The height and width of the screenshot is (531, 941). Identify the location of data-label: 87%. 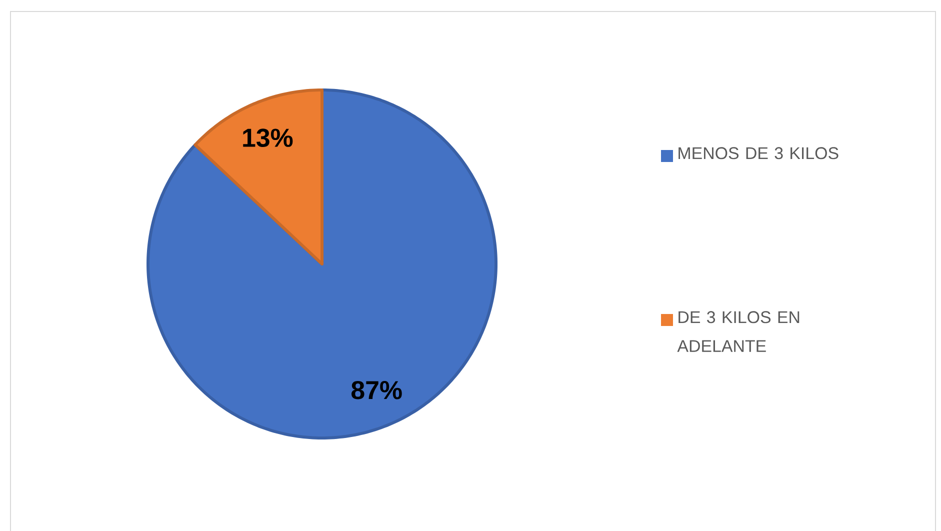
(377, 390).